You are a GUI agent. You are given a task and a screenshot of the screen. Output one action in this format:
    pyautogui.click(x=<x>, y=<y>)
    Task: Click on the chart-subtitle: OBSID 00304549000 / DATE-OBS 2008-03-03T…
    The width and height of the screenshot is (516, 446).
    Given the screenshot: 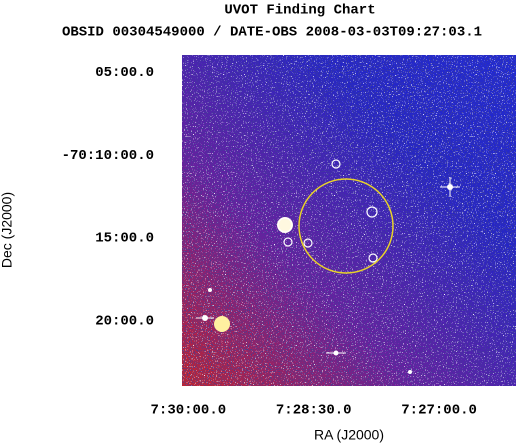 What is the action you would take?
    pyautogui.click(x=272, y=33)
    